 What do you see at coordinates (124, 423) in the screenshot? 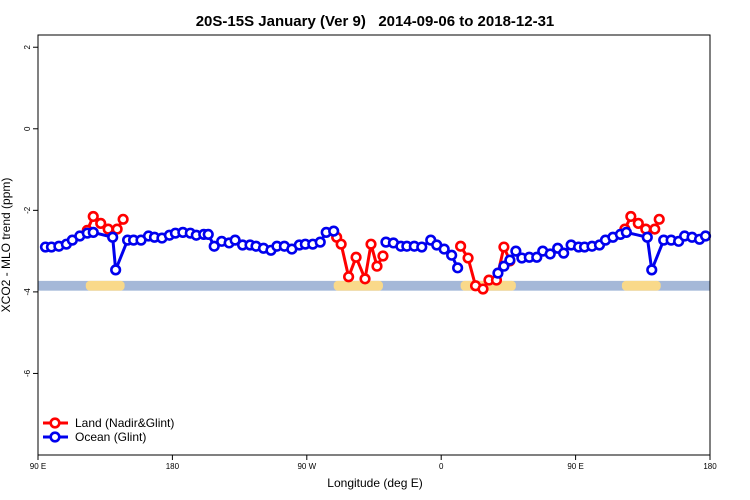
I see `legend-label: Land (Nadir&Glint)` at bounding box center [124, 423].